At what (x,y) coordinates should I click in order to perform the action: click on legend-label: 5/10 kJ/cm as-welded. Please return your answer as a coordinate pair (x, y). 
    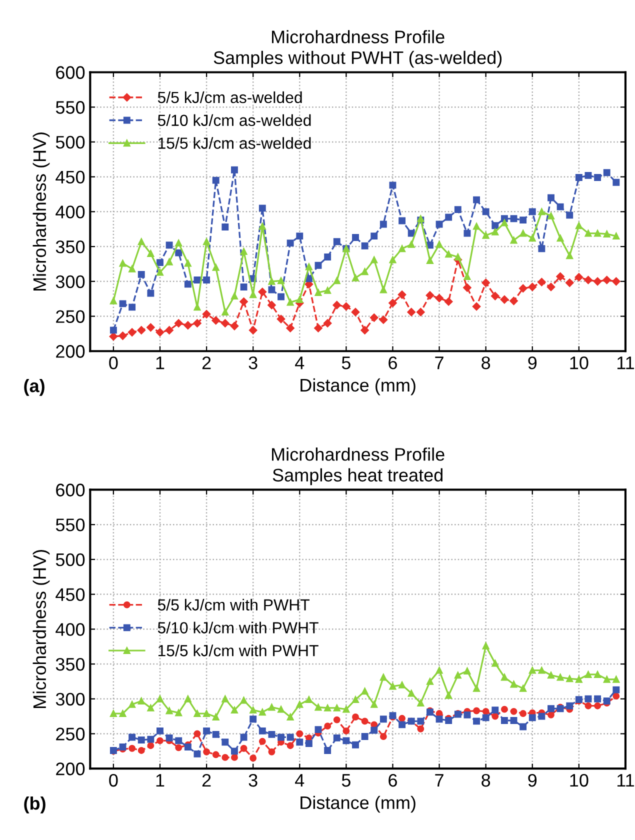
    Looking at the image, I should click on (234, 120).